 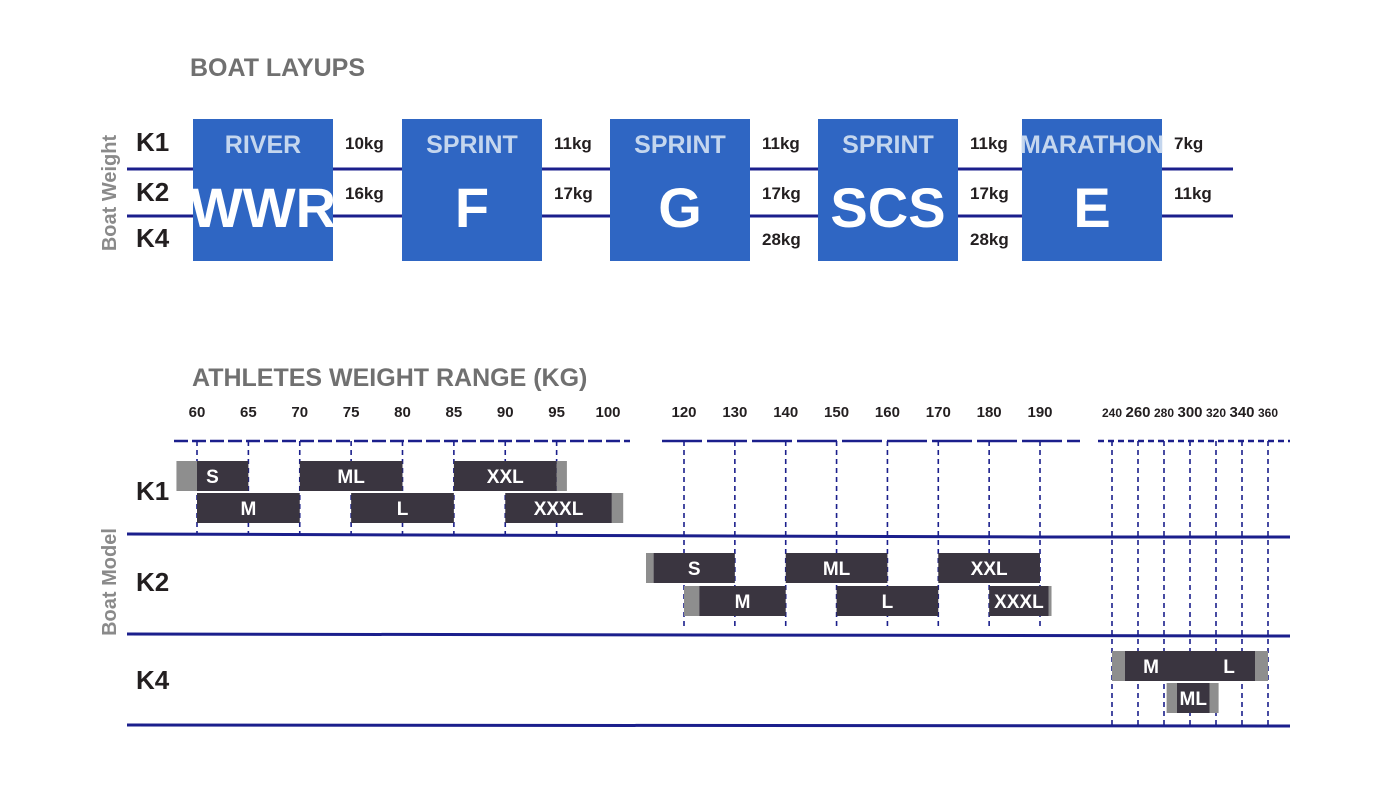 I want to click on bar-k2-xxl, so click(x=989, y=568).